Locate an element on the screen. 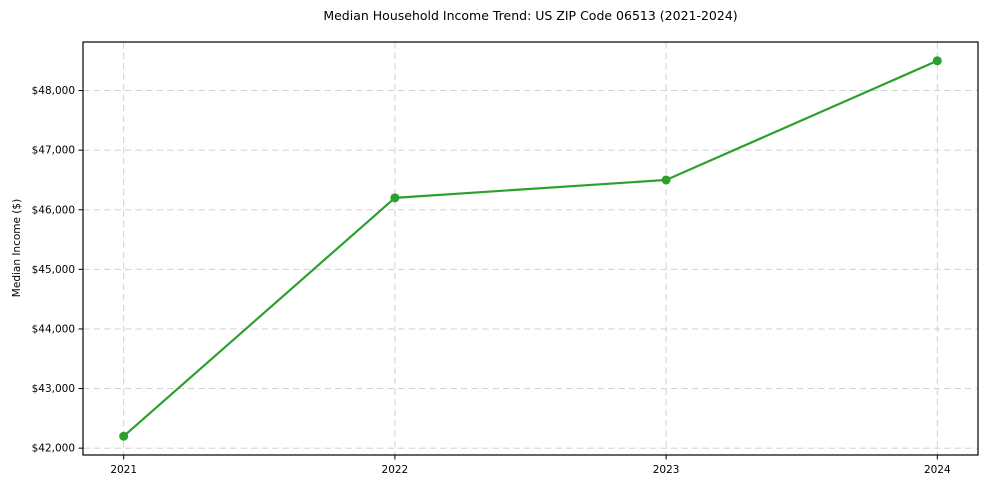 The image size is (989, 490). y-tick-label: $43,000 is located at coordinates (53, 389).